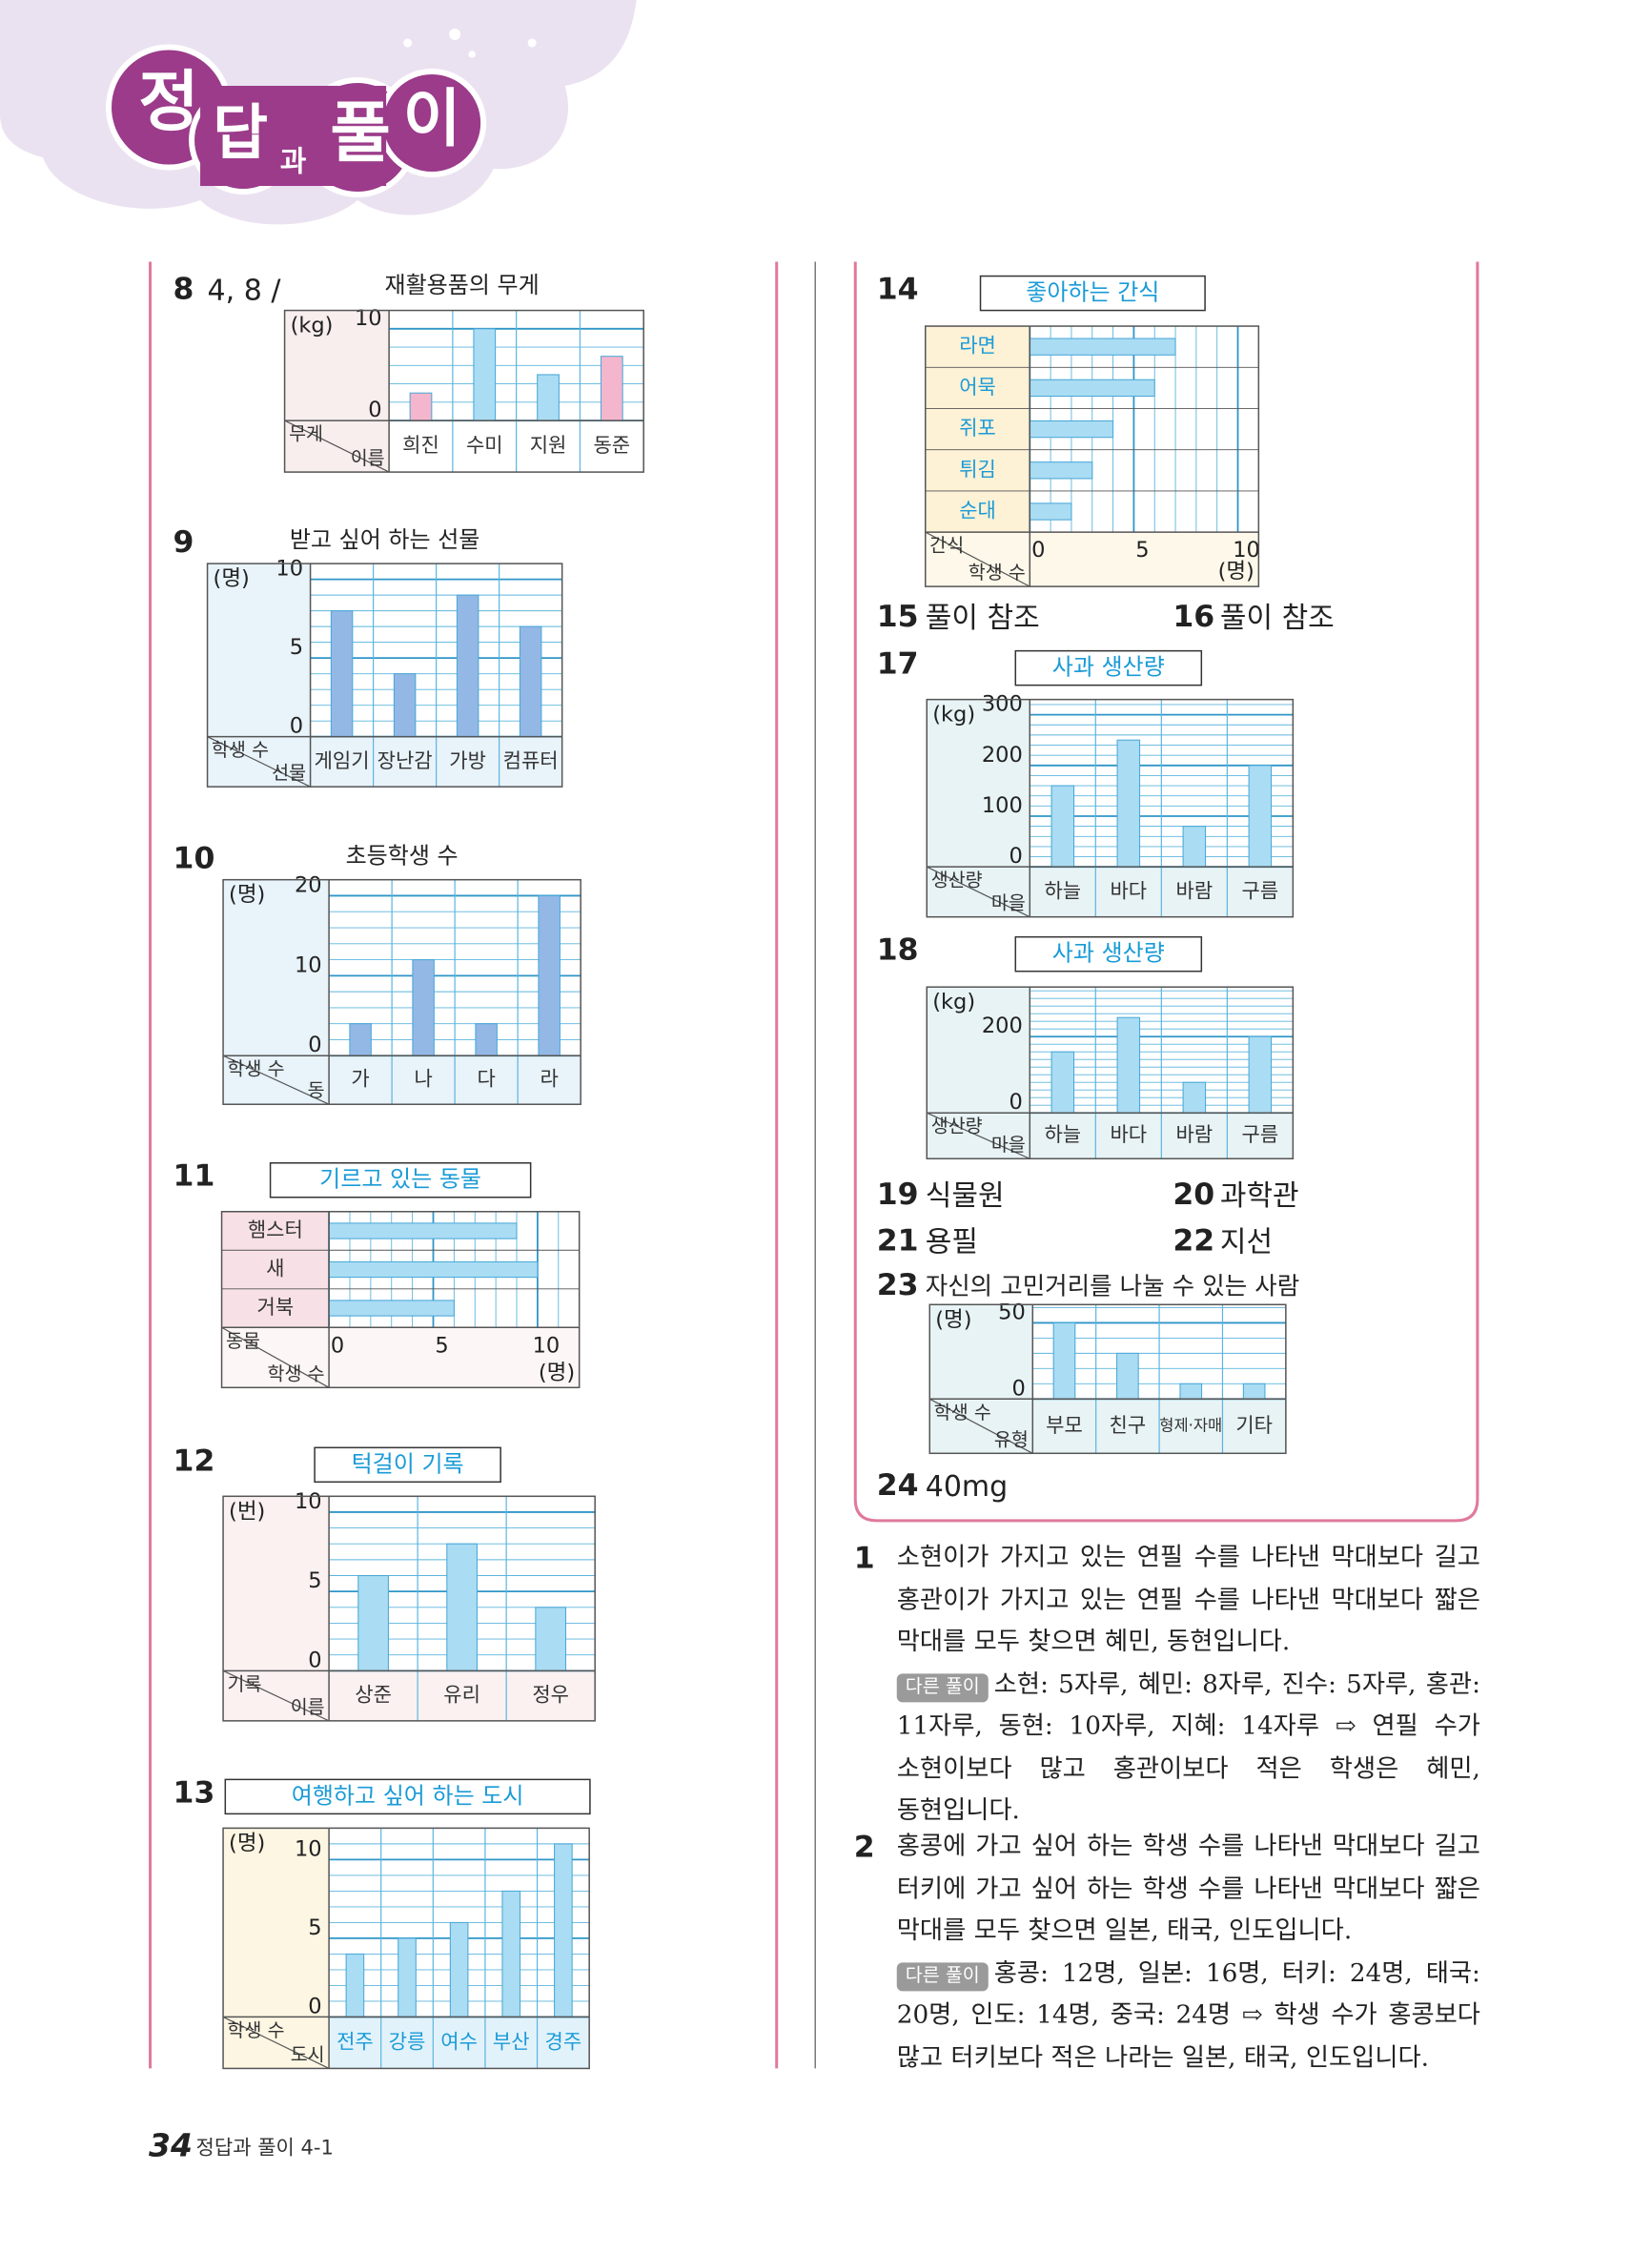 Image resolution: width=1652 pixels, height=2253 pixels. I want to click on x-tick-label: 강릉, so click(407, 2041).